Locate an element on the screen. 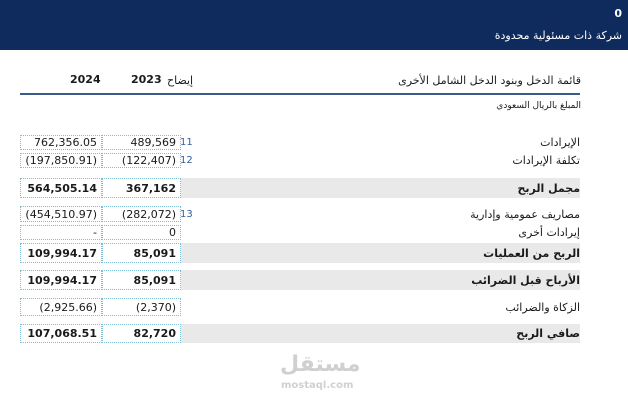 This screenshot has height=401, width=628. company-name: شركة ذات مسئولية محدودة is located at coordinates (558, 35).